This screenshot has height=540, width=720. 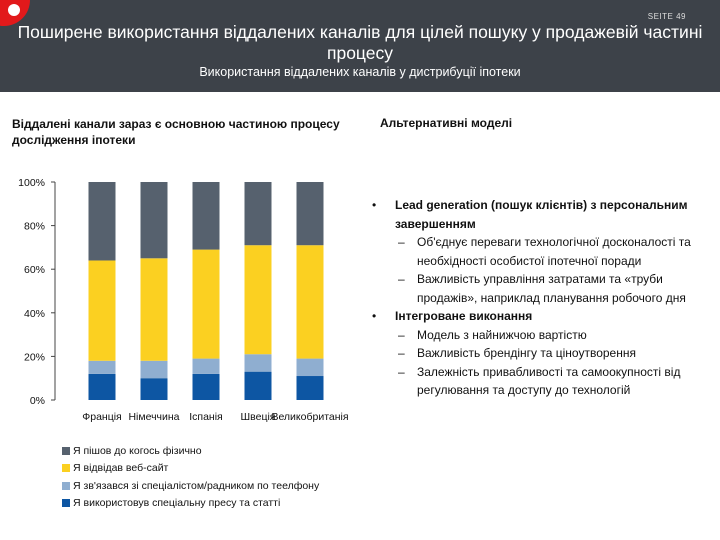 What do you see at coordinates (190, 469) in the screenshot?
I see `legend-item: Я відвідав веб-сайт` at bounding box center [190, 469].